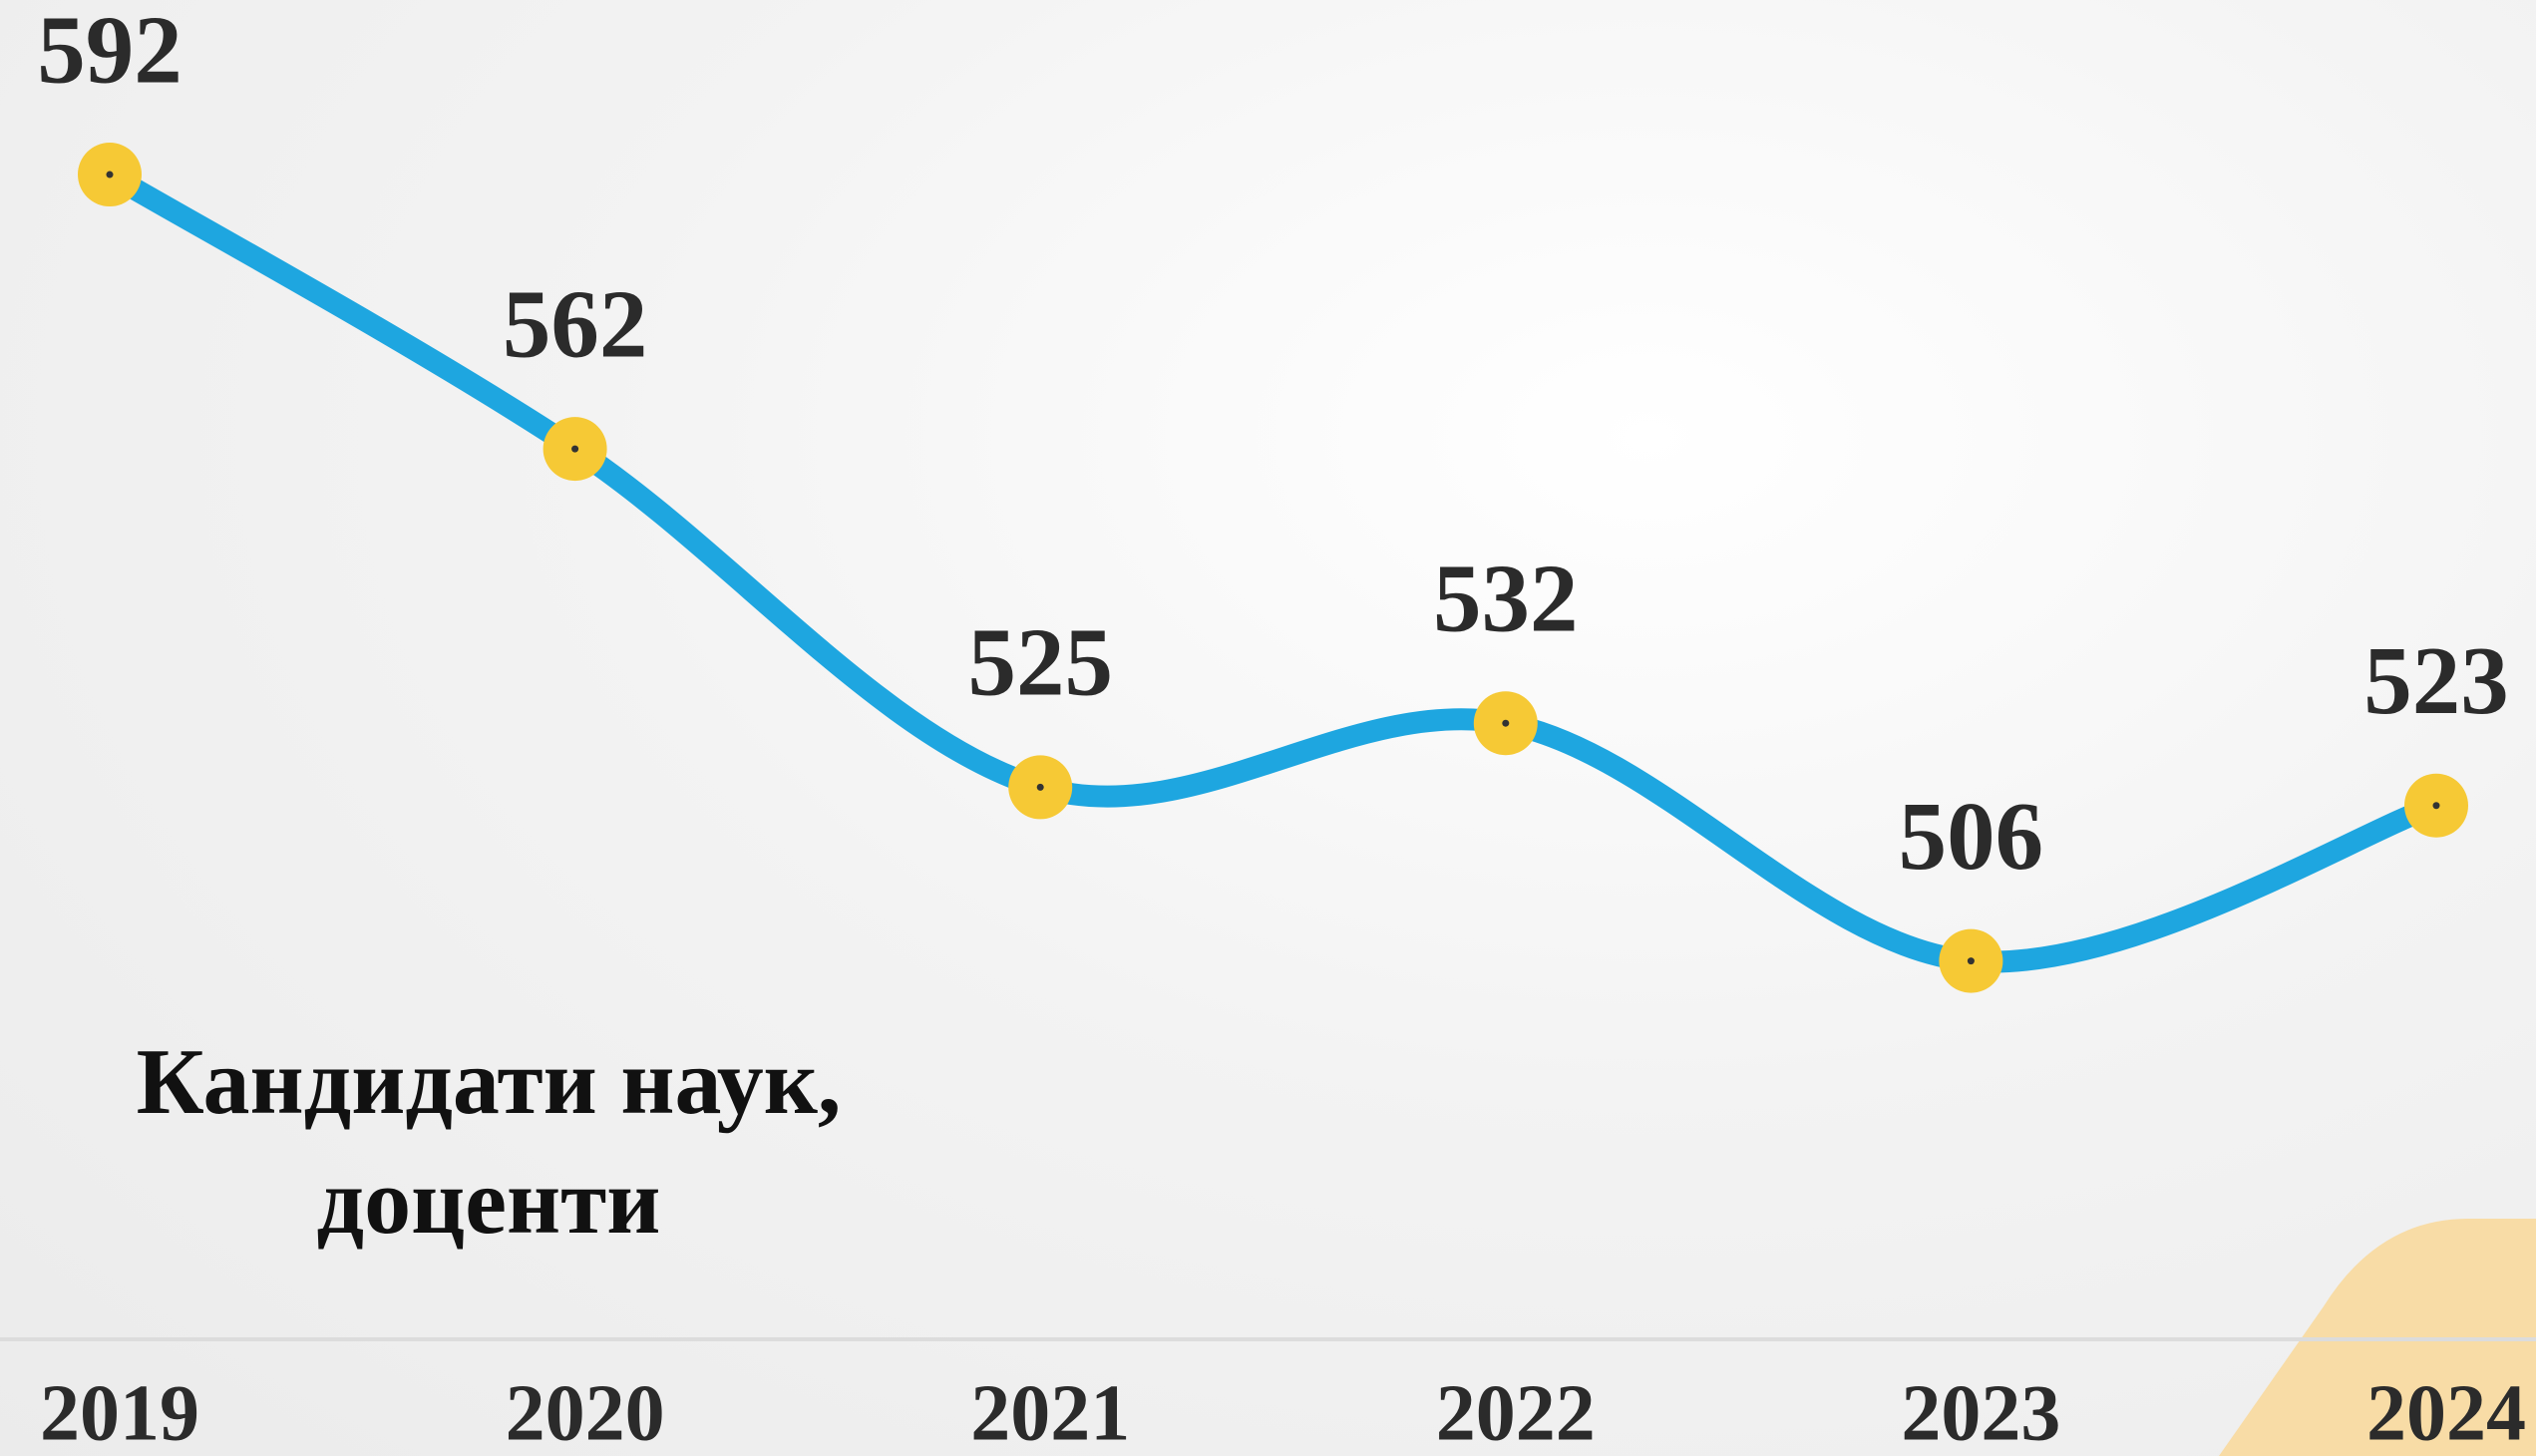  I want to click on x-tick-label: 2024, so click(2446, 1412).